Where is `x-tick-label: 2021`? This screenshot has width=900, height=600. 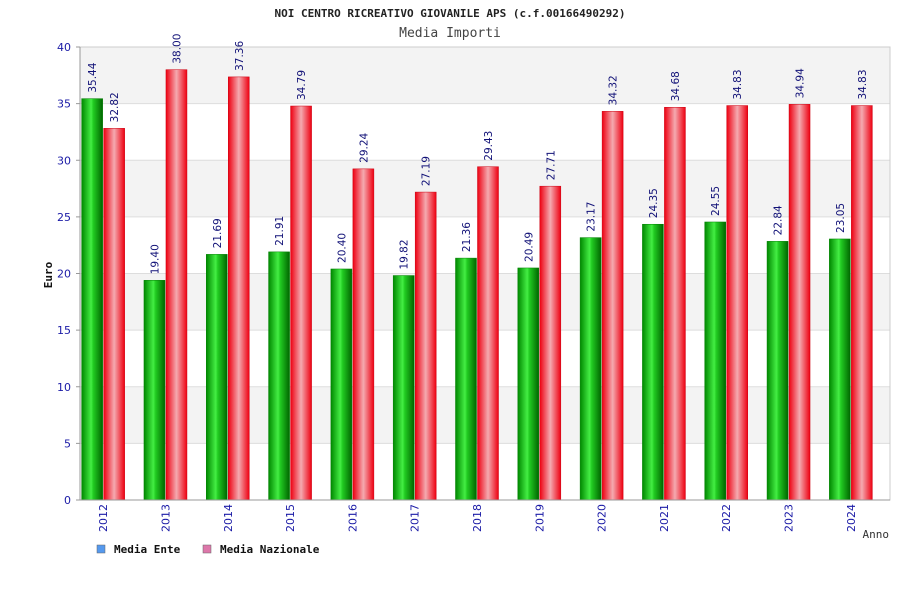
x-tick-label: 2021 is located at coordinates (664, 518).